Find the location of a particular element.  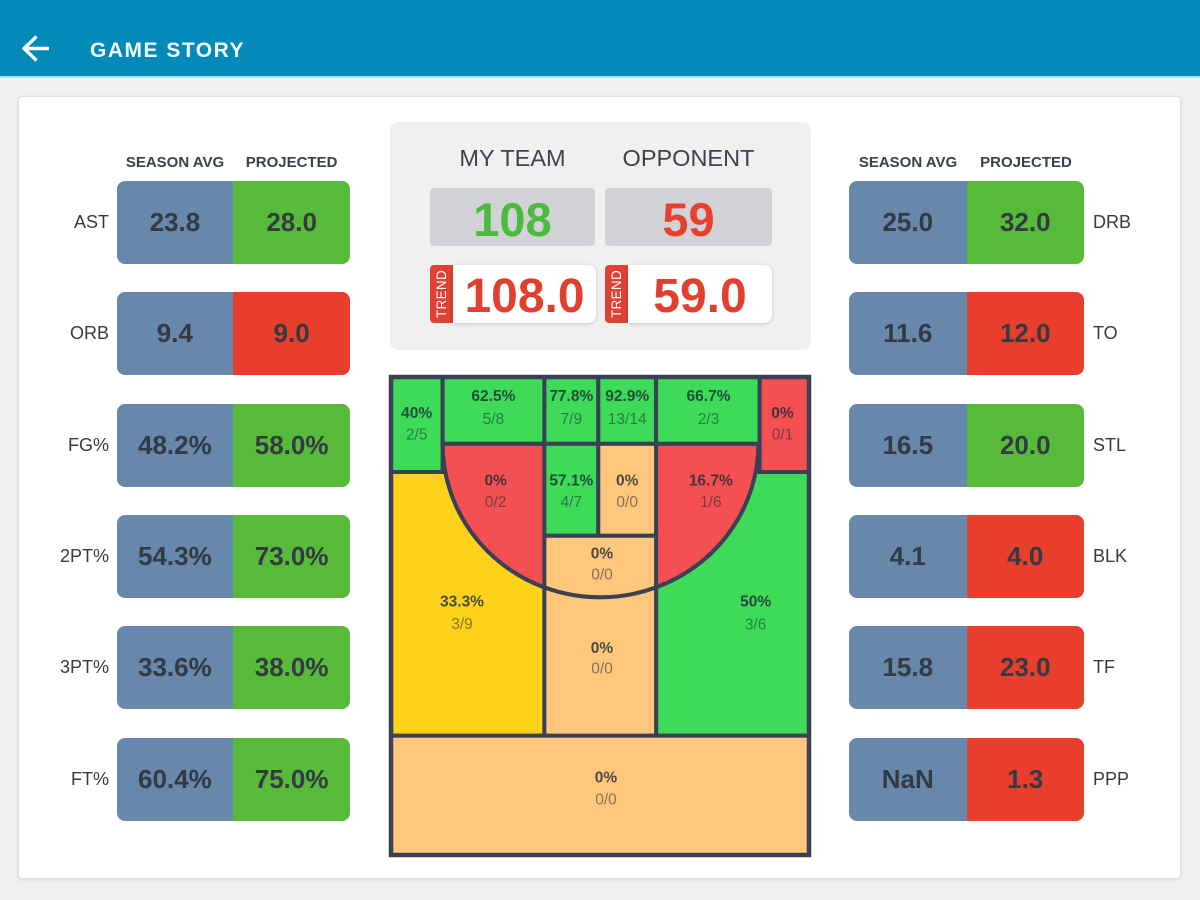

svg-text: 40% is located at coordinates (416, 413).